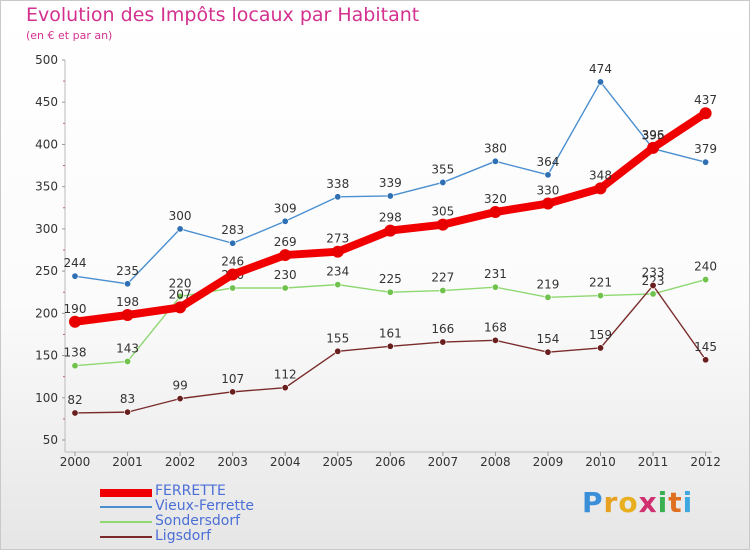 The image size is (750, 550). Describe the element at coordinates (338, 285) in the screenshot. I see `point-sondersdorf-2005` at that location.